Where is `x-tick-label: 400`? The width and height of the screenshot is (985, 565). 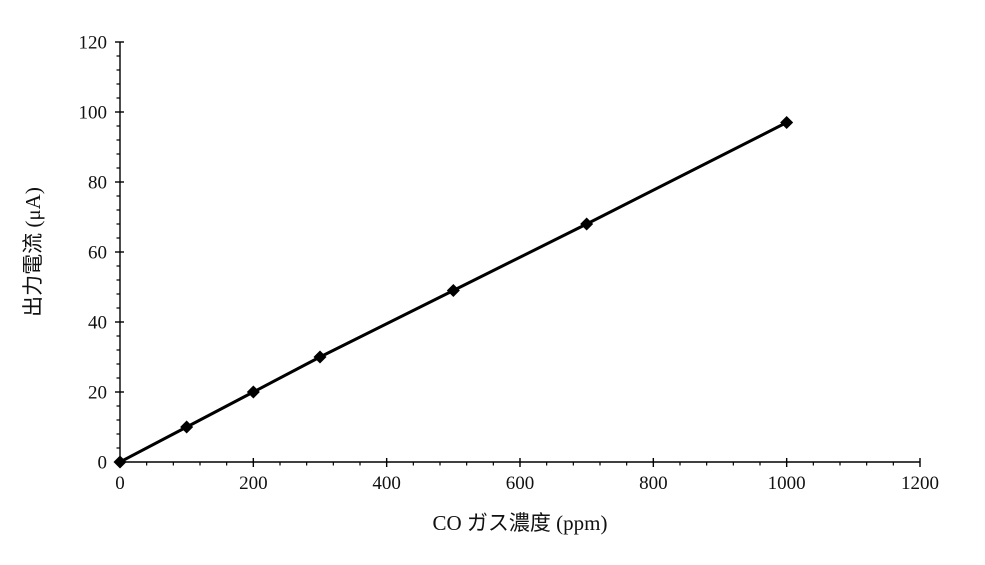
x-tick-label: 400 is located at coordinates (386, 483).